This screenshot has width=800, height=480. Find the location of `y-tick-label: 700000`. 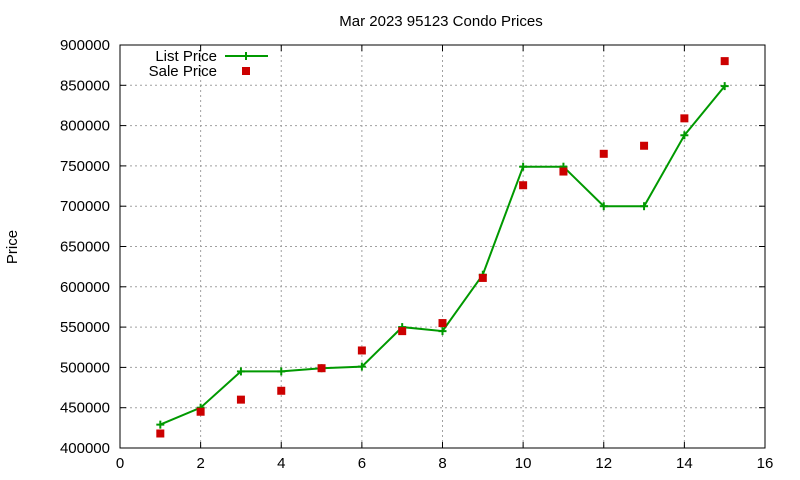

y-tick-label: 700000 is located at coordinates (85, 206).